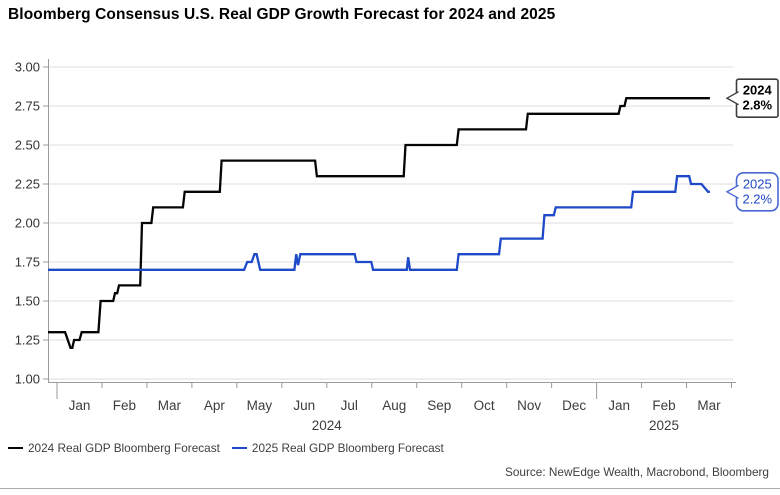 This screenshot has height=495, width=780. I want to click on y-tick-label: 1.75, so click(27, 262).